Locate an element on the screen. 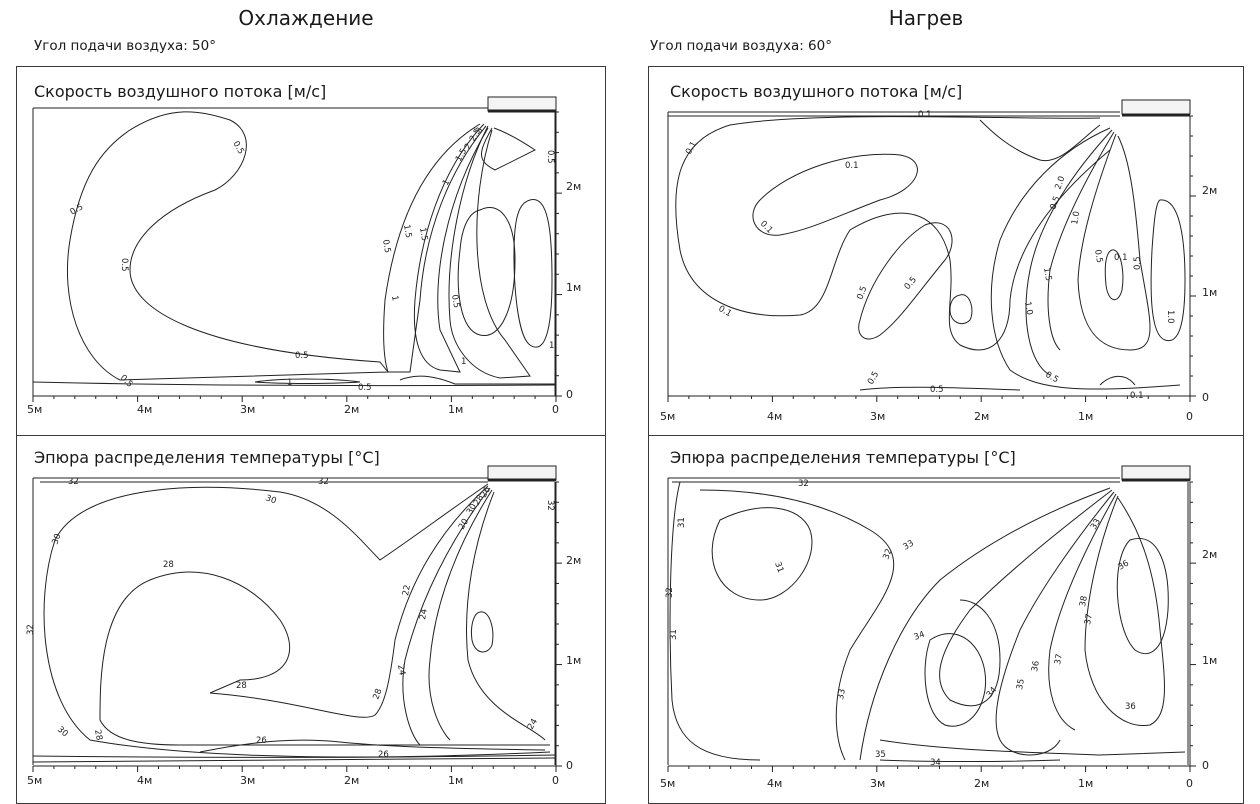  contour-label: 22 is located at coordinates (407, 590).